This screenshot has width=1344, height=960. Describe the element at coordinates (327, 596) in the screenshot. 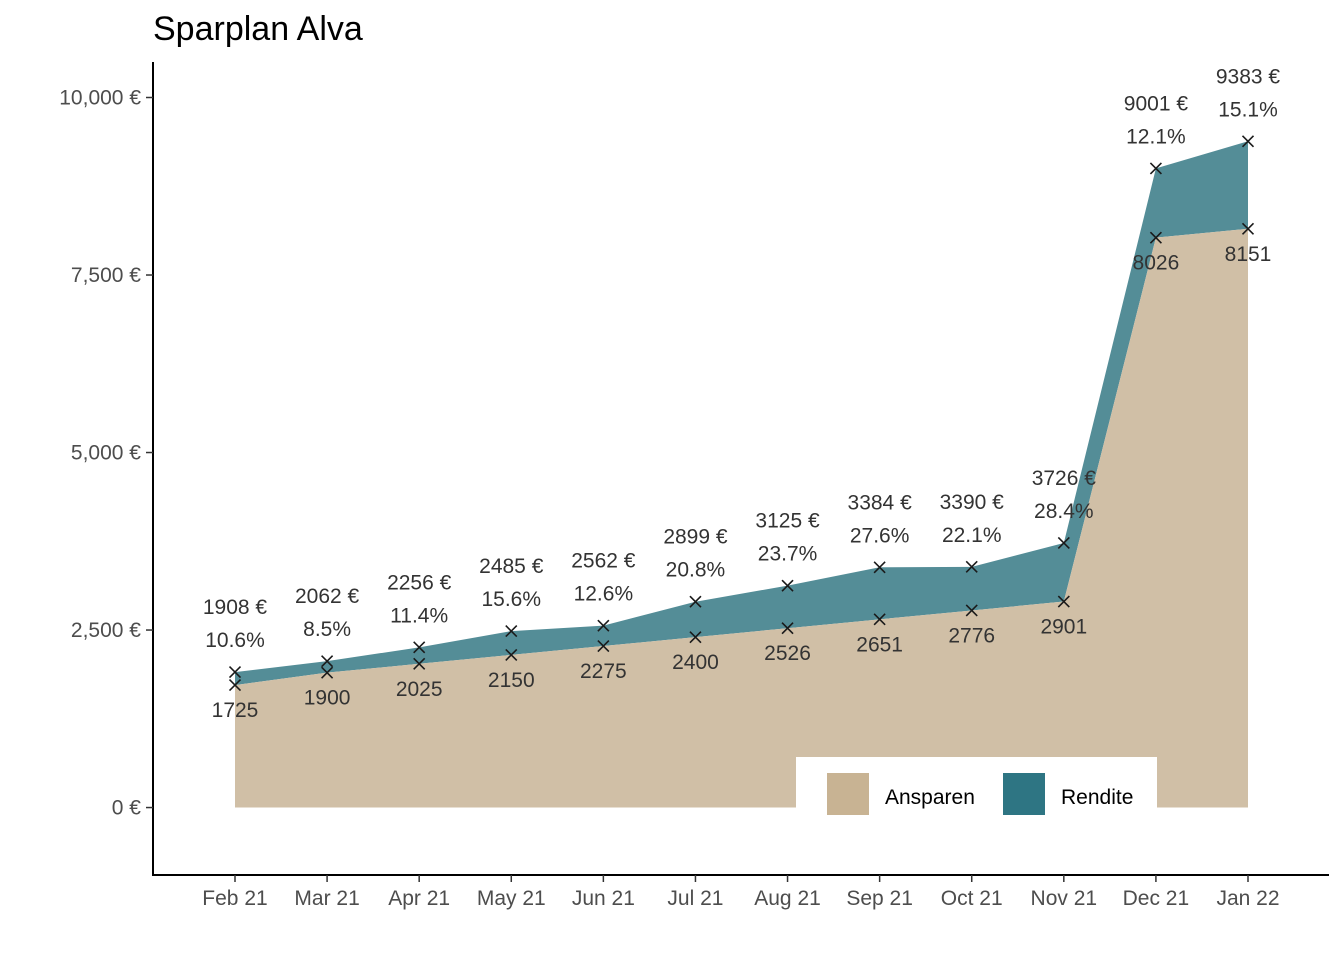

I see `label-rendite-value-mar-21: 2062 €` at that location.